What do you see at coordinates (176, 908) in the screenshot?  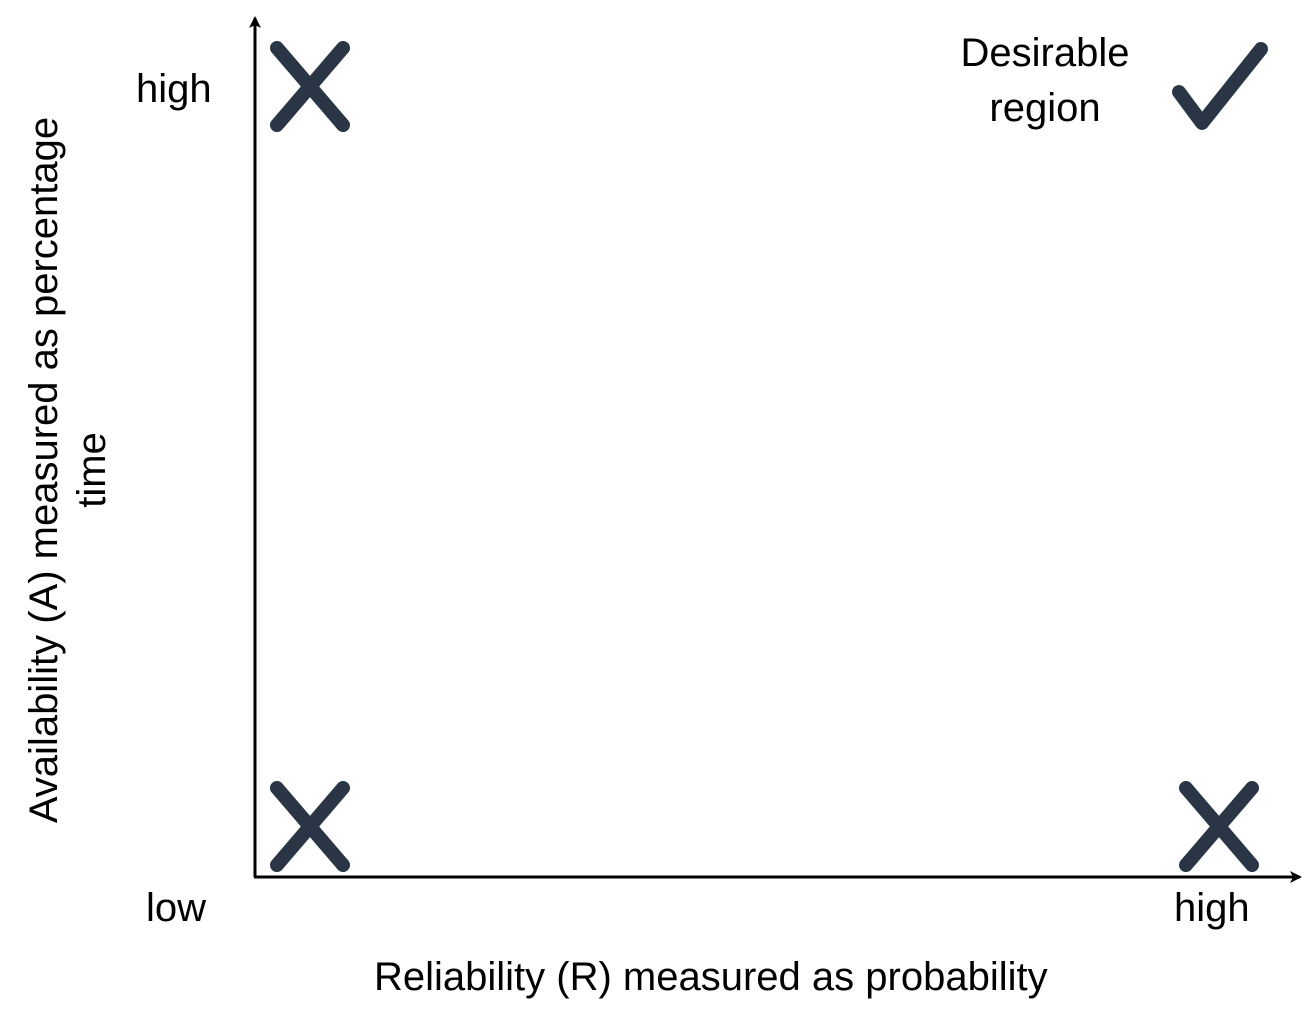 I see `x-axis-low-label: low` at bounding box center [176, 908].